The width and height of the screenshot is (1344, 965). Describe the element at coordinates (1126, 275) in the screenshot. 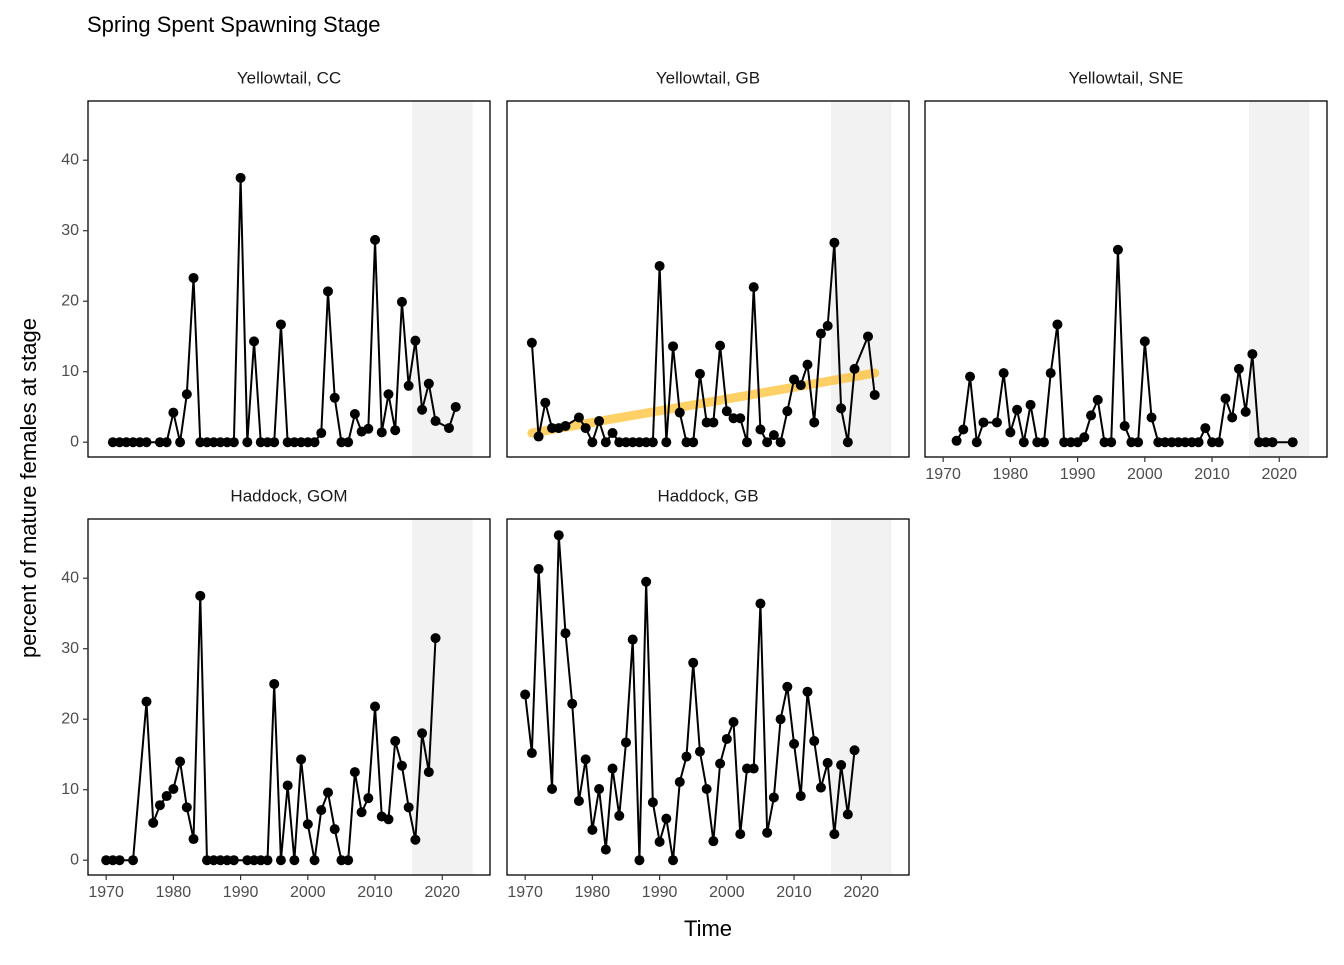

I see `facet-panel: Yellowtail, SNE 1970 1980 1990 2000 2010 2020` at that location.